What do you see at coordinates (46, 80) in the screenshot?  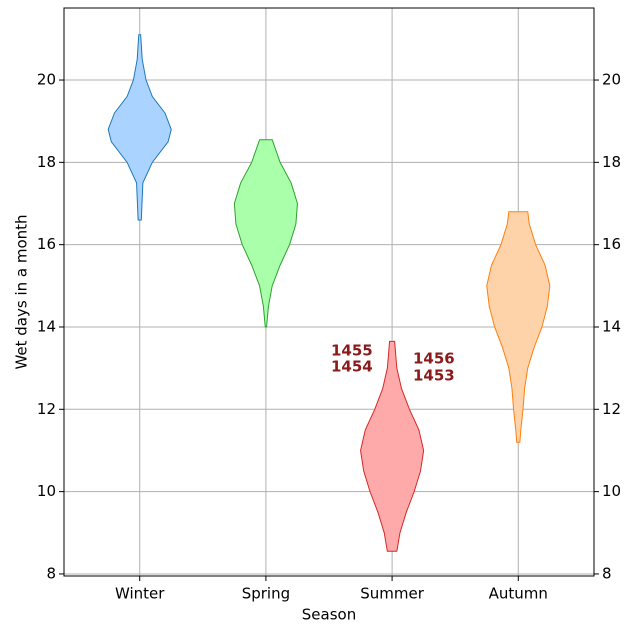 I see `y-tick-label: 20` at bounding box center [46, 80].